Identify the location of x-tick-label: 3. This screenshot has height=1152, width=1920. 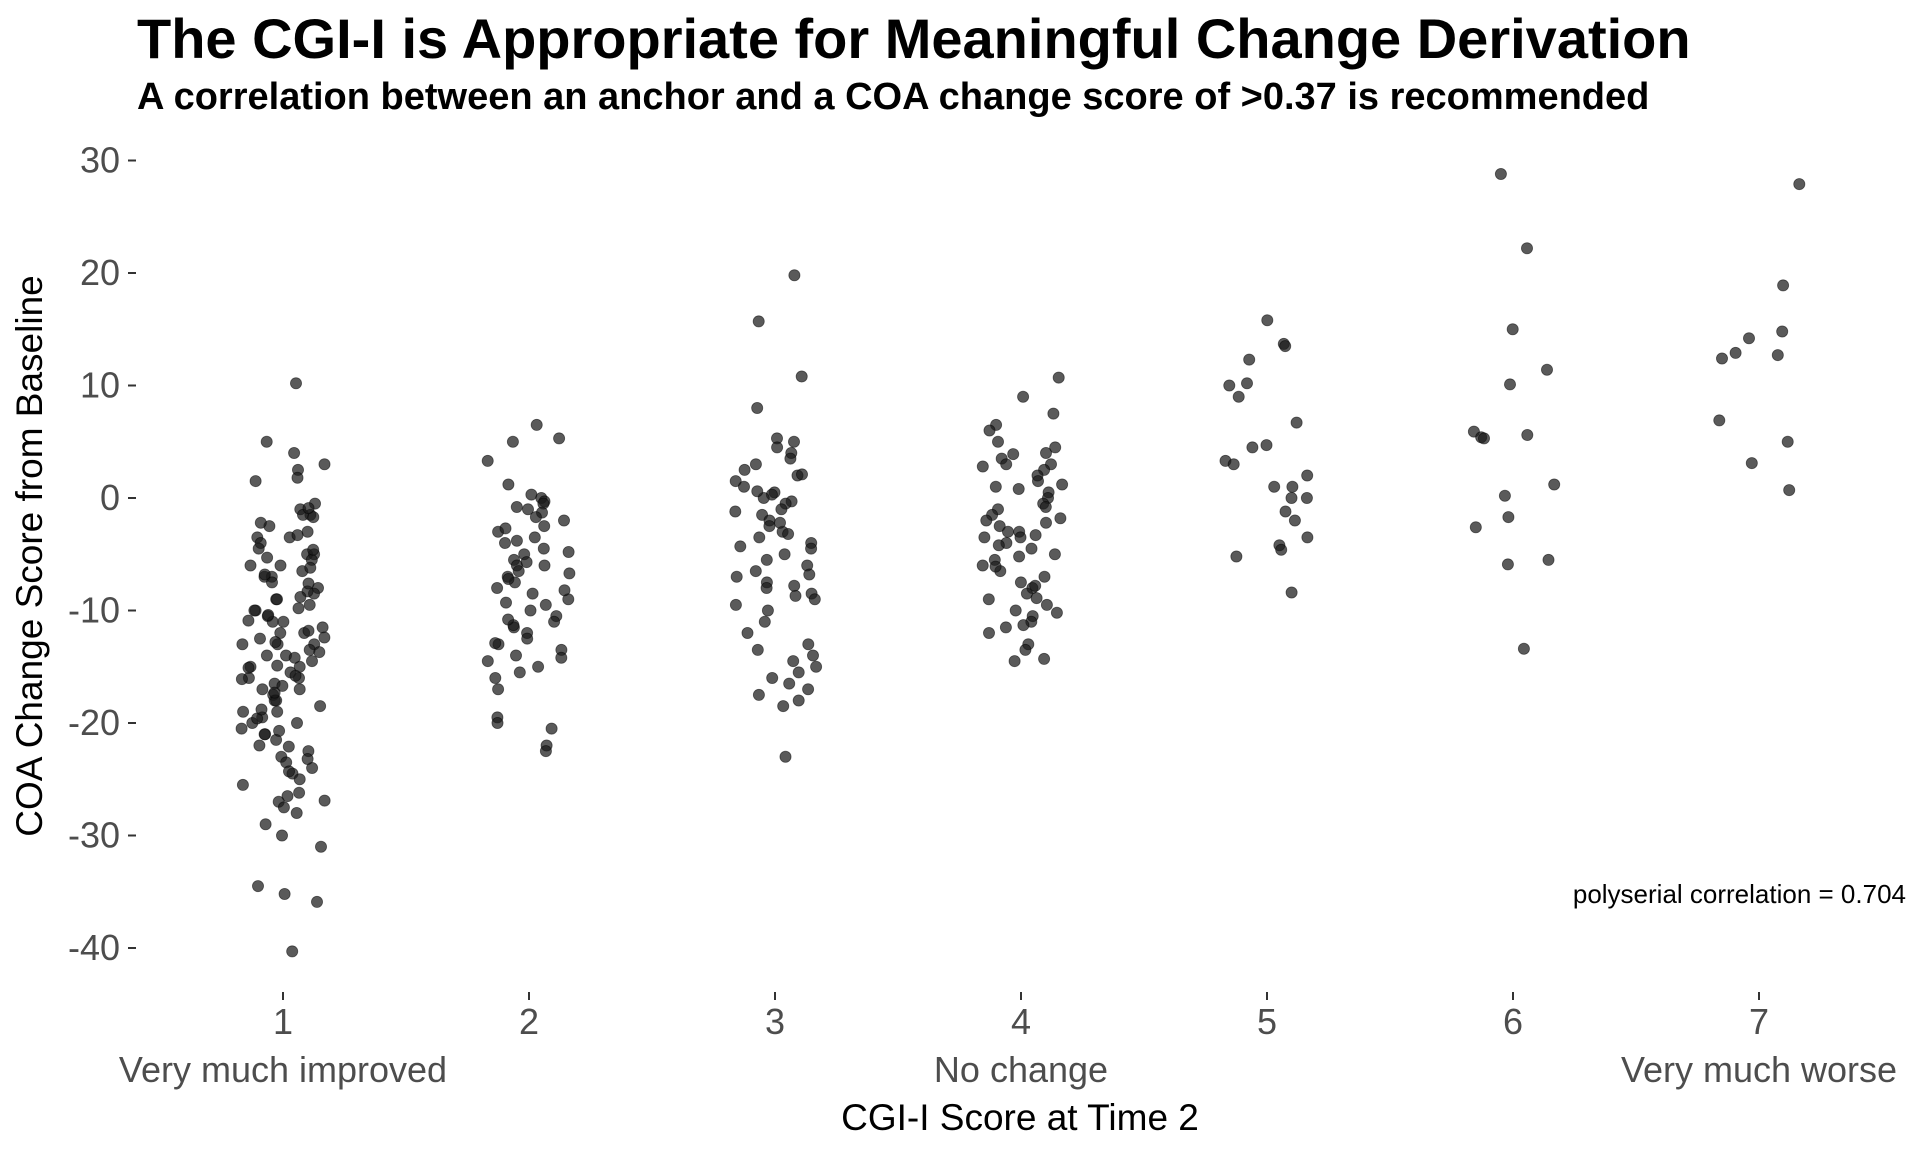
(775, 1021).